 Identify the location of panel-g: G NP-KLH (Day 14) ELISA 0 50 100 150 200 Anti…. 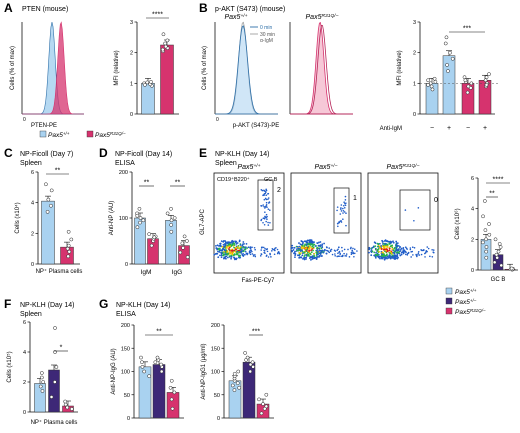
(186, 359).